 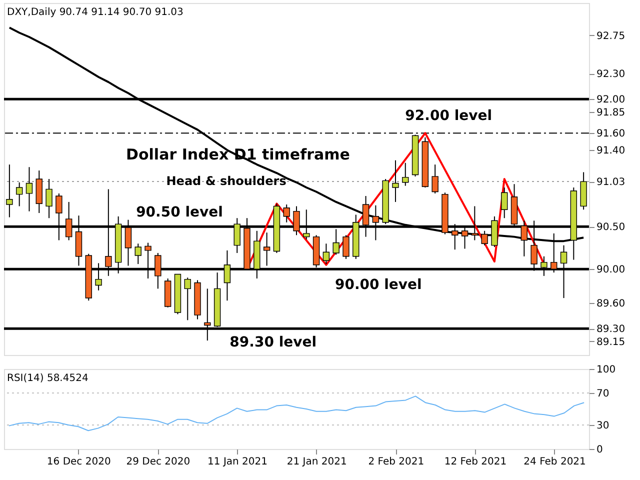 I want to click on y-tick-label: 91.03, so click(x=611, y=182).